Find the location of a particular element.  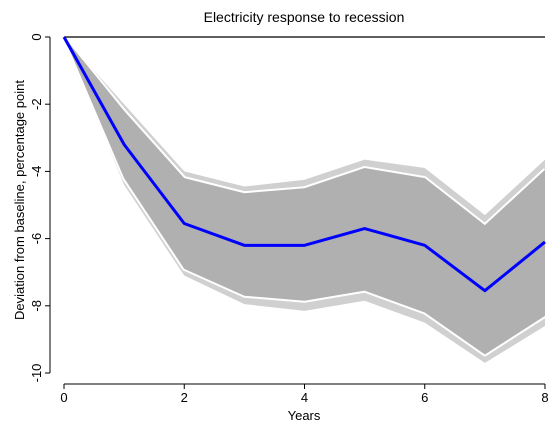

chart-title: Electricity response to recession is located at coordinates (304, 17).